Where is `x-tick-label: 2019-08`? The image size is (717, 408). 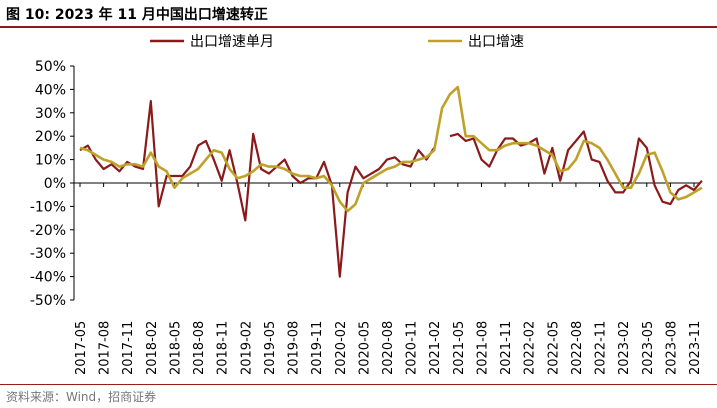 x-tick-label: 2019-08 is located at coordinates (294, 348).